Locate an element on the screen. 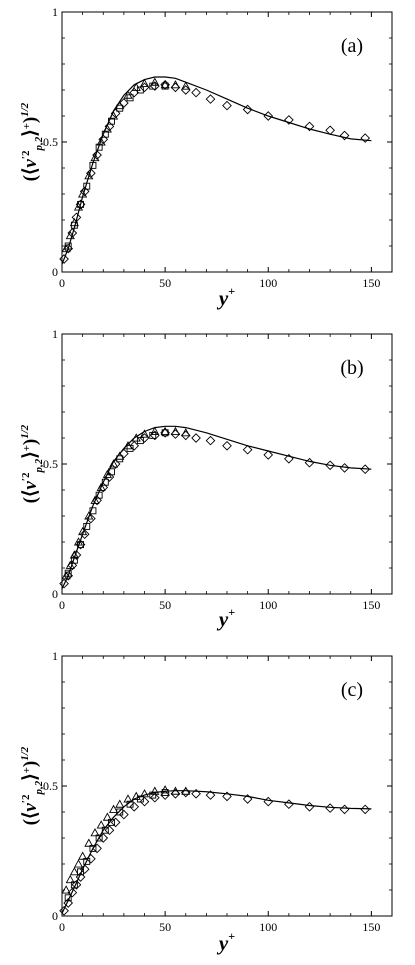  panel-label: (a) is located at coordinates (352, 46).